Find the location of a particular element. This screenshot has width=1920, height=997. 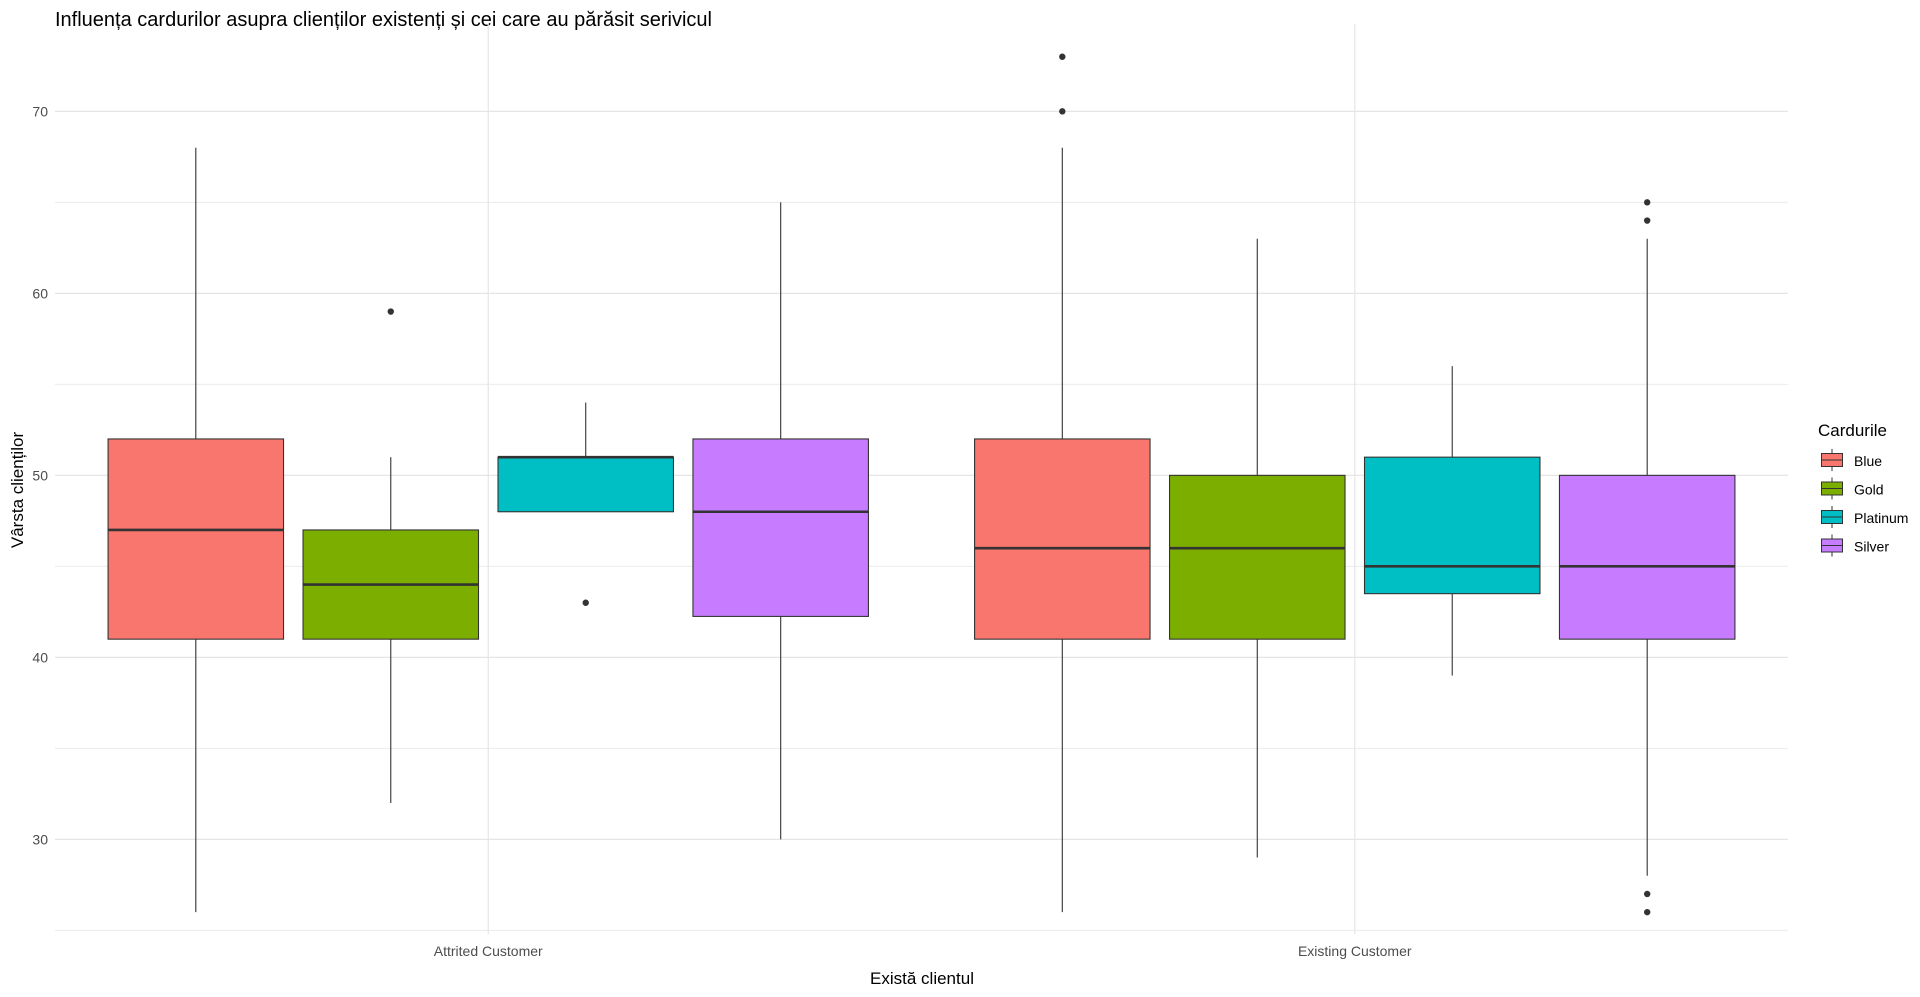

legend-label-platinum: Platinum is located at coordinates (1881, 518).